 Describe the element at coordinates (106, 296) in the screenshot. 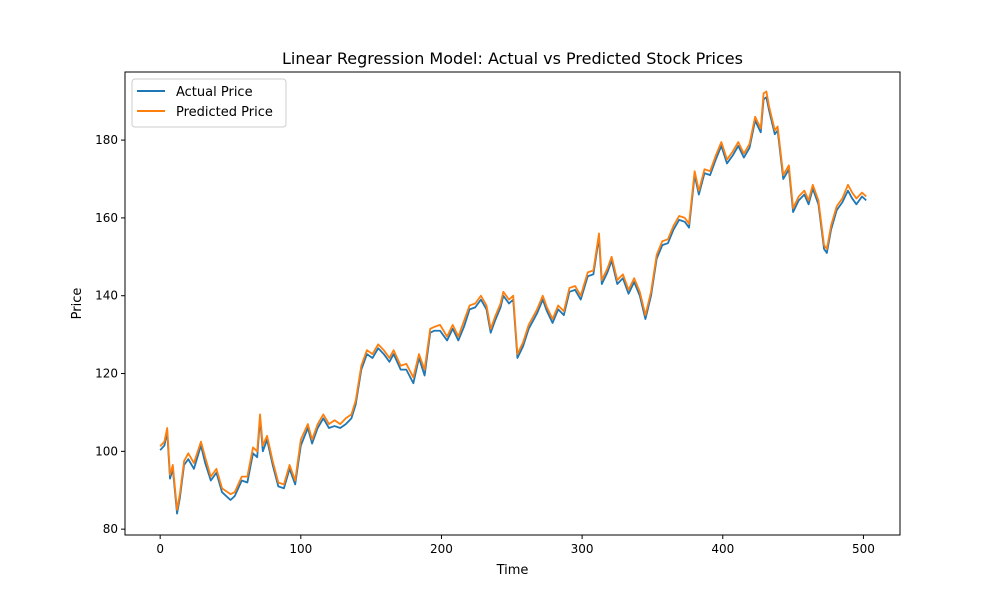

I see `y-tick-label: 140` at that location.